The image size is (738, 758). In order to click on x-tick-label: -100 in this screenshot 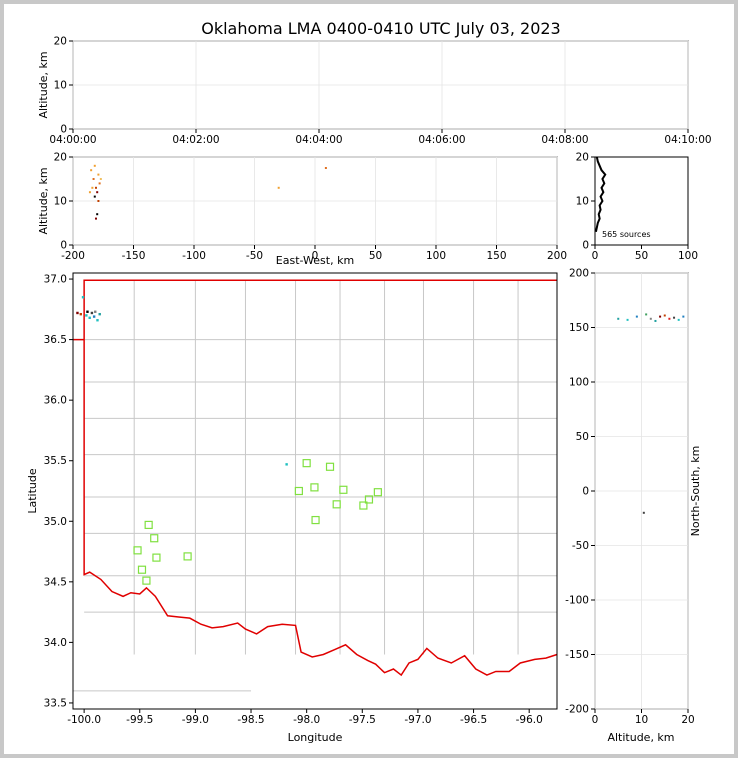, I will do `click(194, 256)`.